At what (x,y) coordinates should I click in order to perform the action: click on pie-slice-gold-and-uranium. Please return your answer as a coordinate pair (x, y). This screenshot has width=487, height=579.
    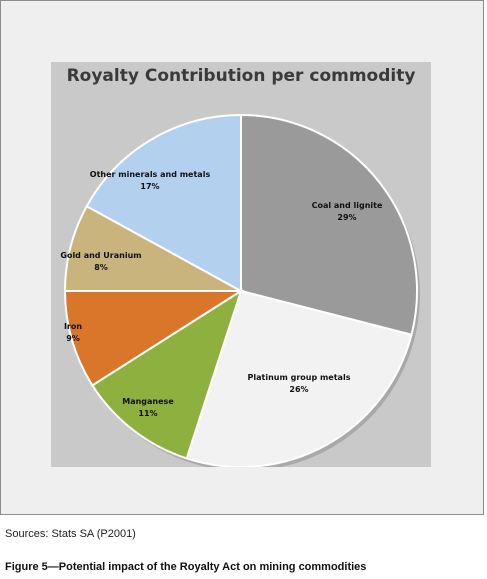
    Looking at the image, I should click on (152, 248).